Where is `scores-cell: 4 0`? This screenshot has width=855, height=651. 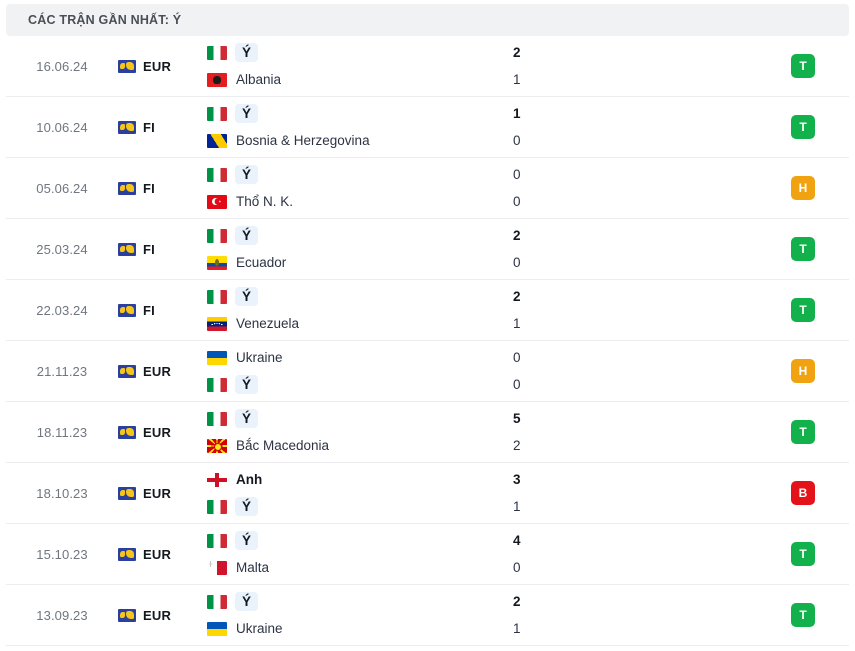 scores-cell: 4 0 is located at coordinates (619, 554).